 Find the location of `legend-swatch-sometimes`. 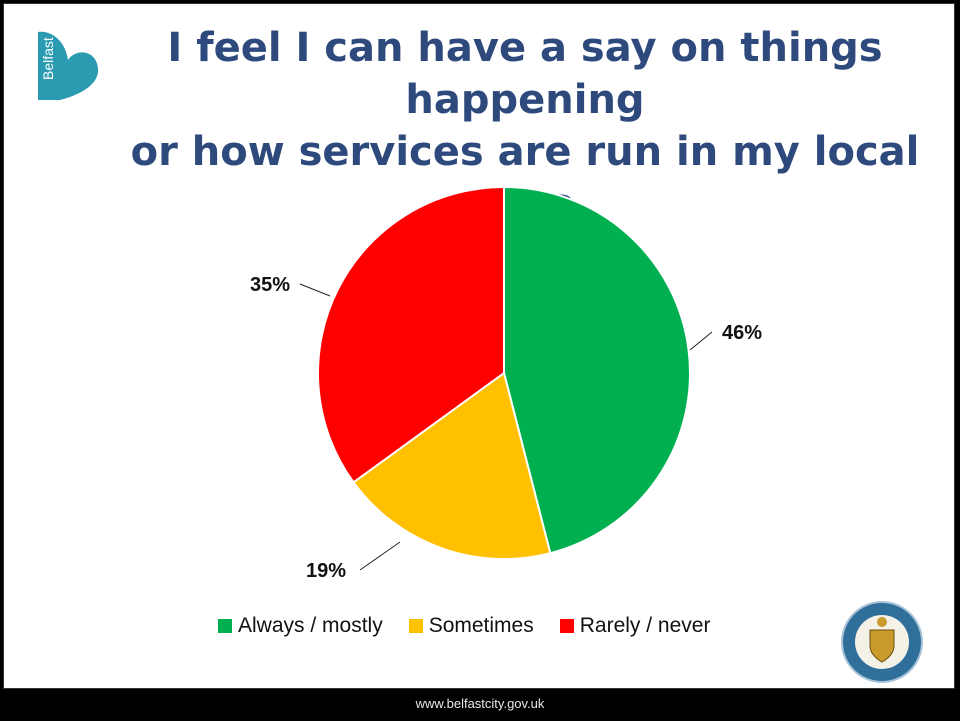

legend-swatch-sometimes is located at coordinates (415, 626).